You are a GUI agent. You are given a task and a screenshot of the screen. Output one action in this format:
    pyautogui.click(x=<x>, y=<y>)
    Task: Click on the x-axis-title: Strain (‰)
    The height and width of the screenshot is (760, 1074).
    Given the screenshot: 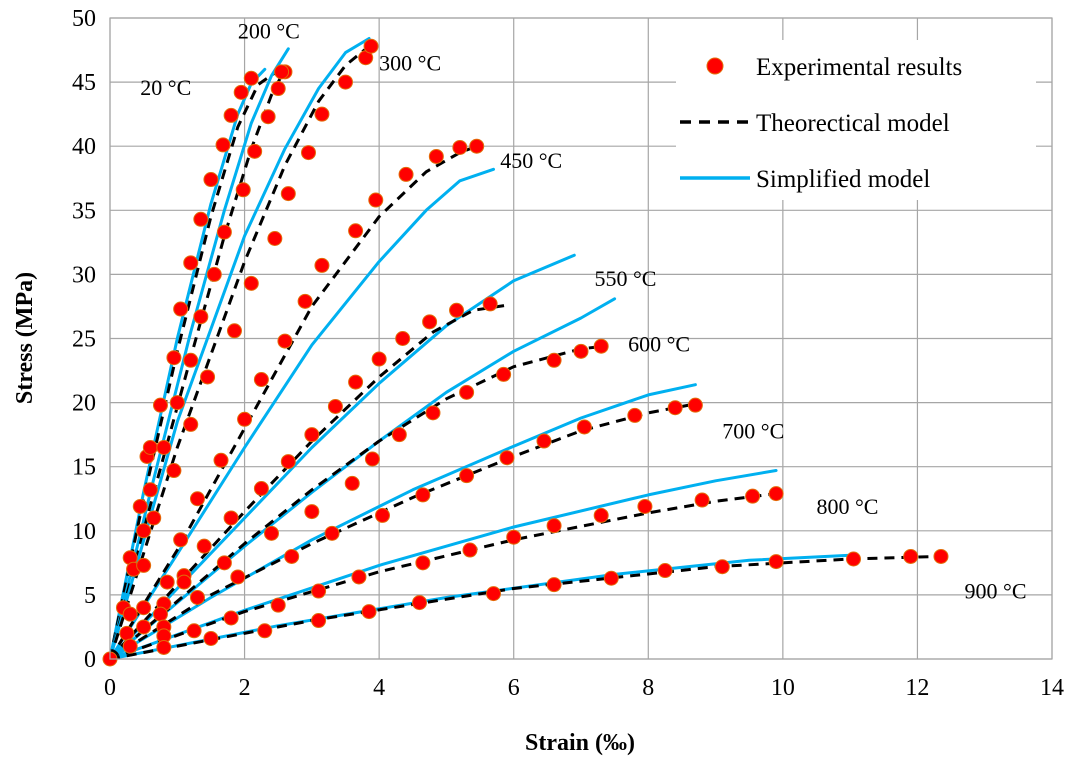 What is the action you would take?
    pyautogui.click(x=580, y=743)
    